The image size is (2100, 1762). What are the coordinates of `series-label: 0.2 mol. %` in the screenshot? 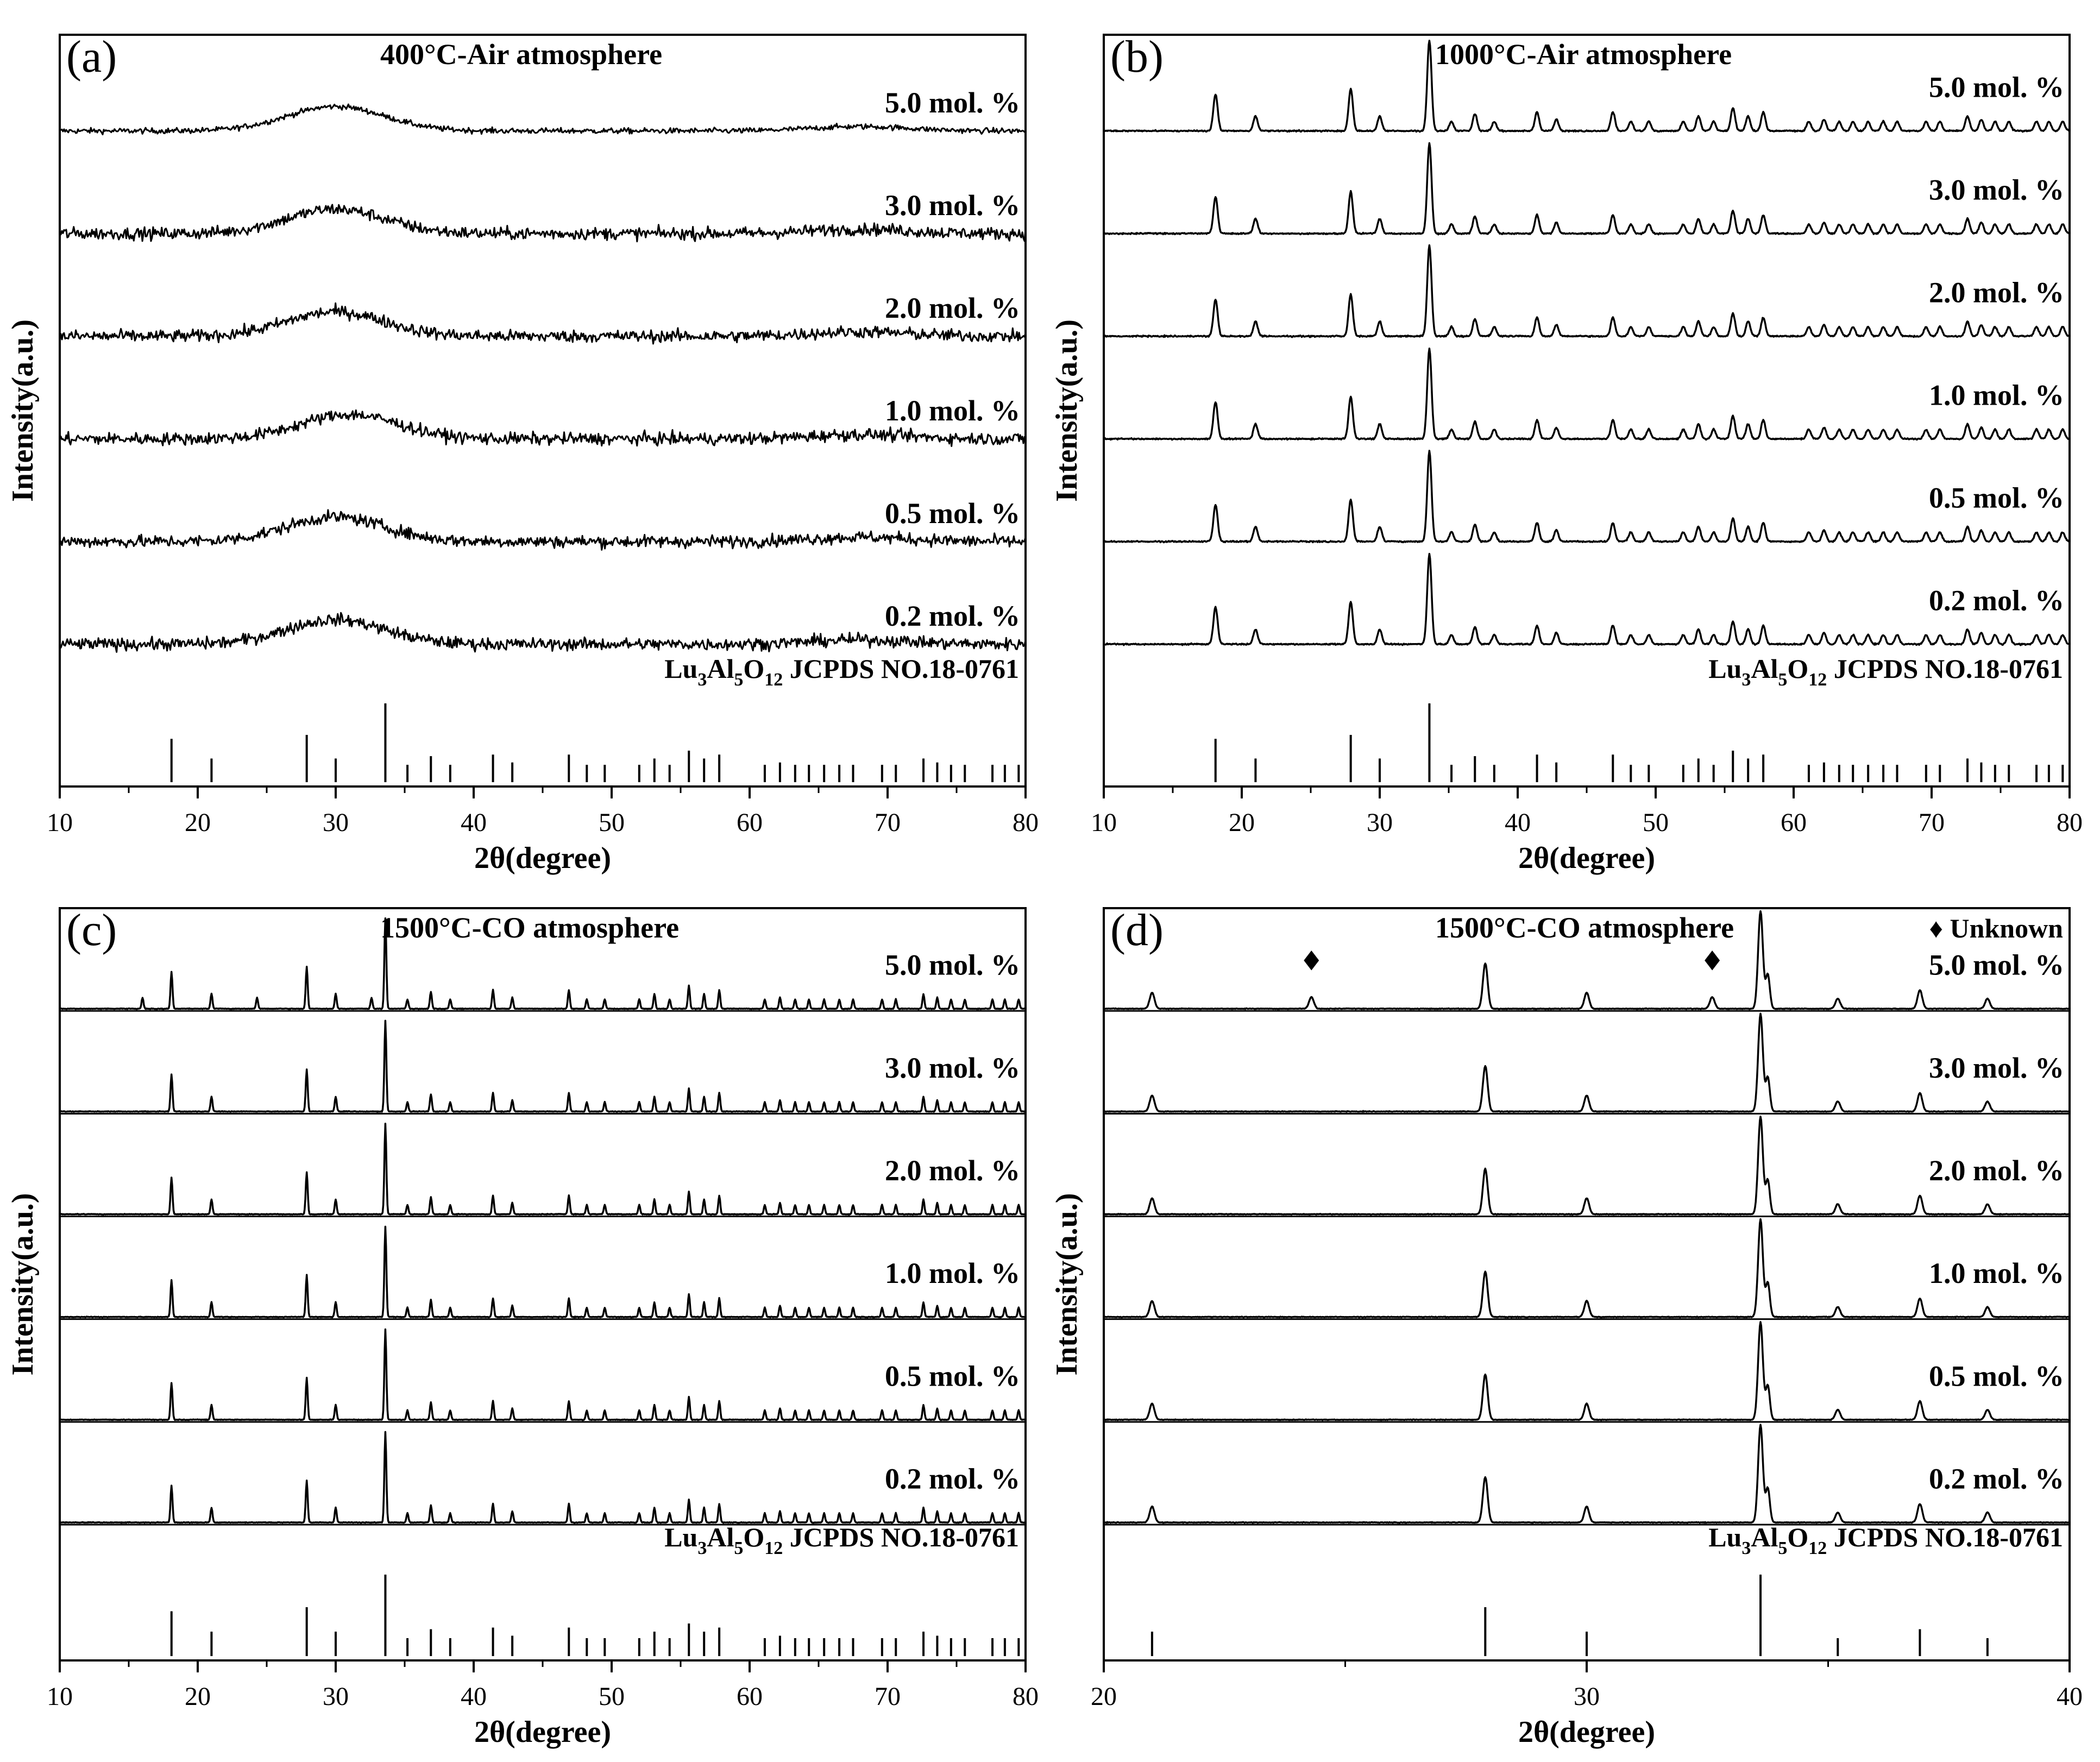 It's located at (1996, 1479).